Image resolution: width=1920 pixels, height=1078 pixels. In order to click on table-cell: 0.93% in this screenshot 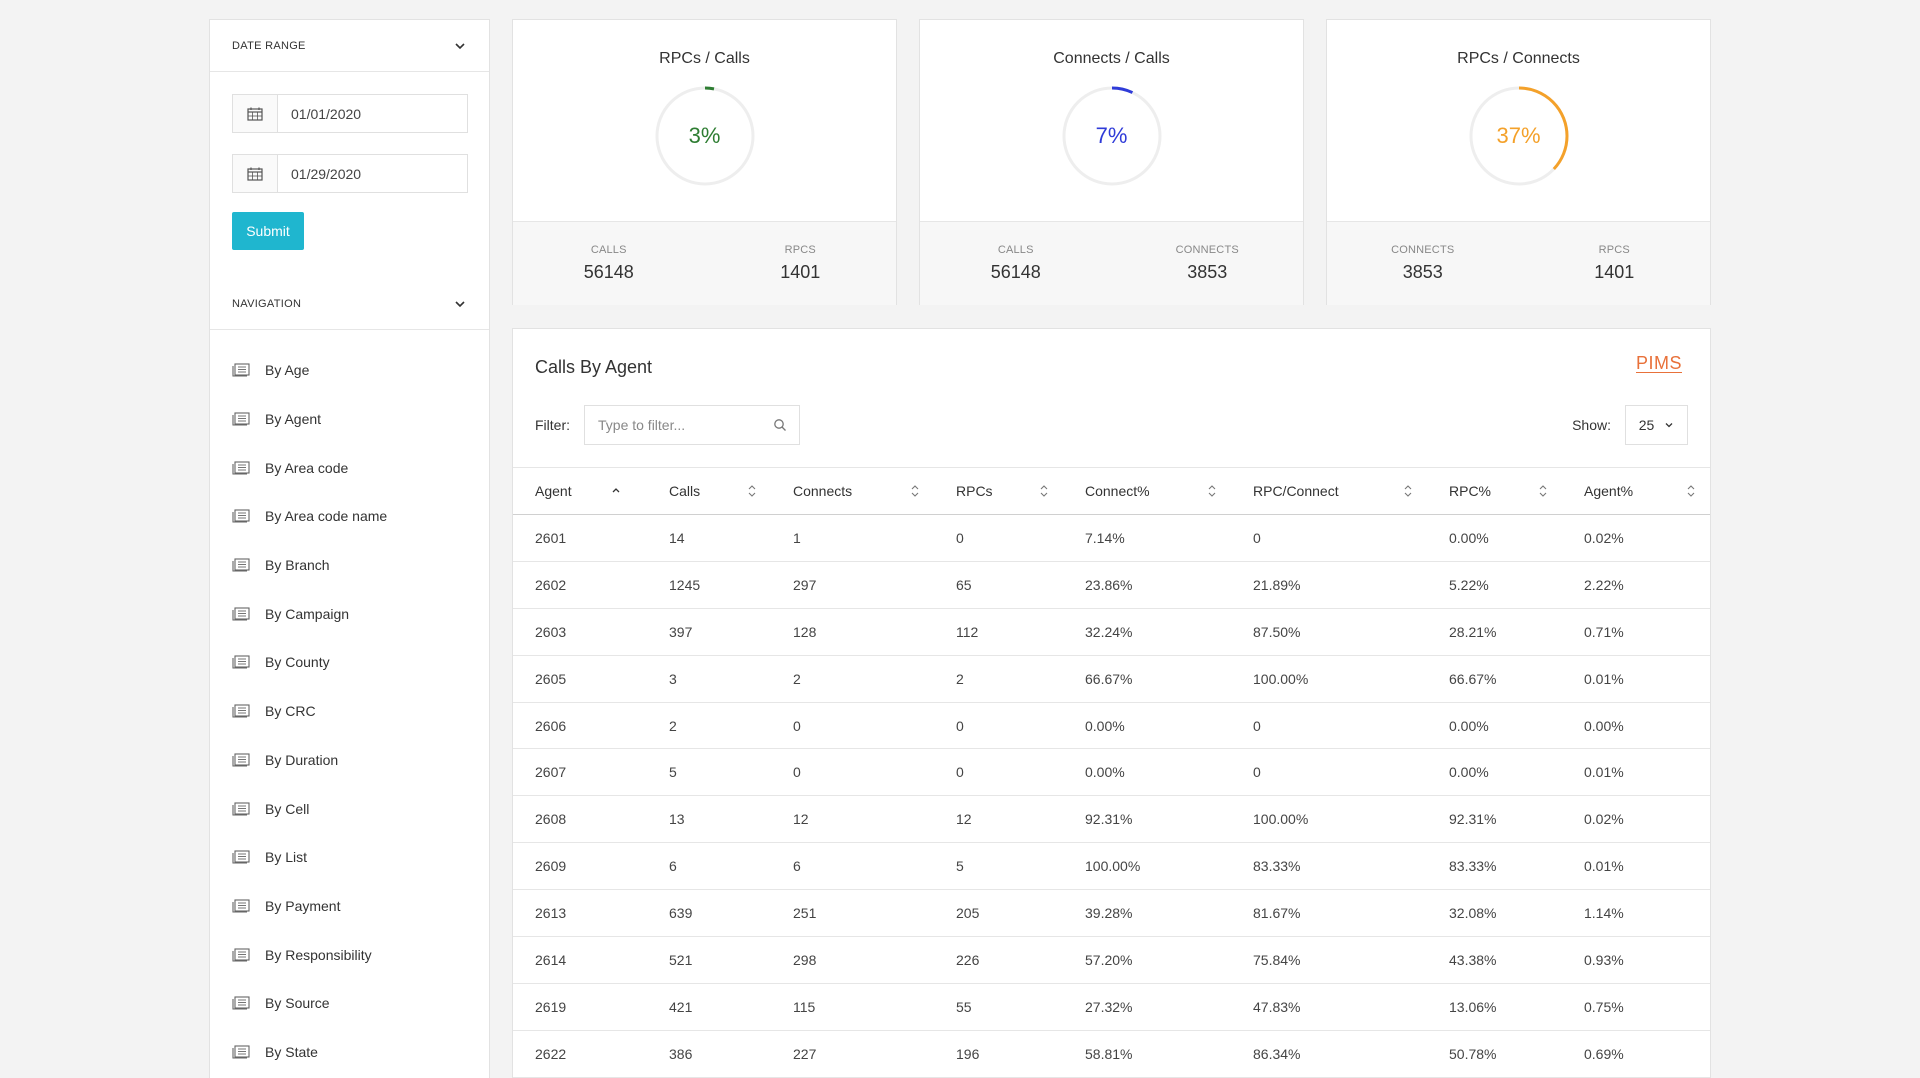, I will do `click(1636, 960)`.